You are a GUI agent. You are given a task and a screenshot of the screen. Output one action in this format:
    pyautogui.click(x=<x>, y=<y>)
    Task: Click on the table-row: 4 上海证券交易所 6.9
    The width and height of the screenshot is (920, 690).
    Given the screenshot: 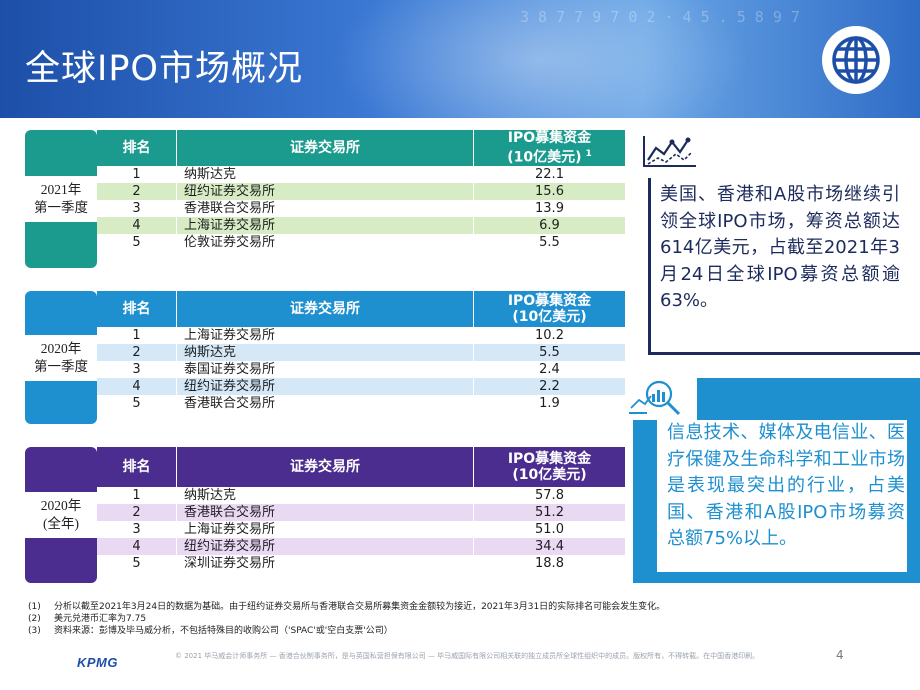 What is the action you would take?
    pyautogui.click(x=361, y=225)
    